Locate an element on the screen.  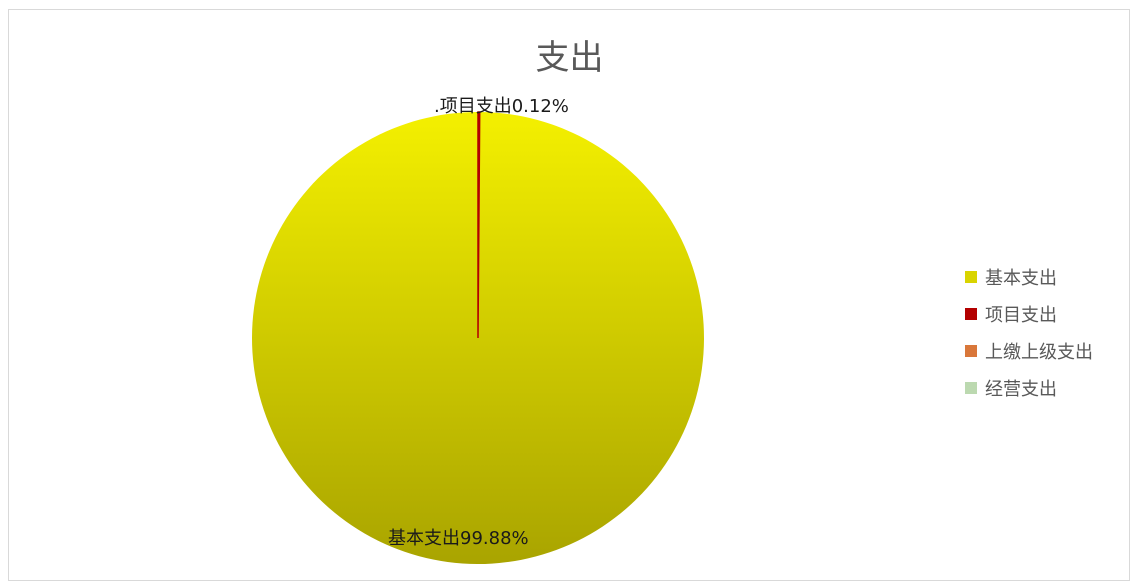
legend-item-project-expense: 项目支出 is located at coordinates (1029, 313).